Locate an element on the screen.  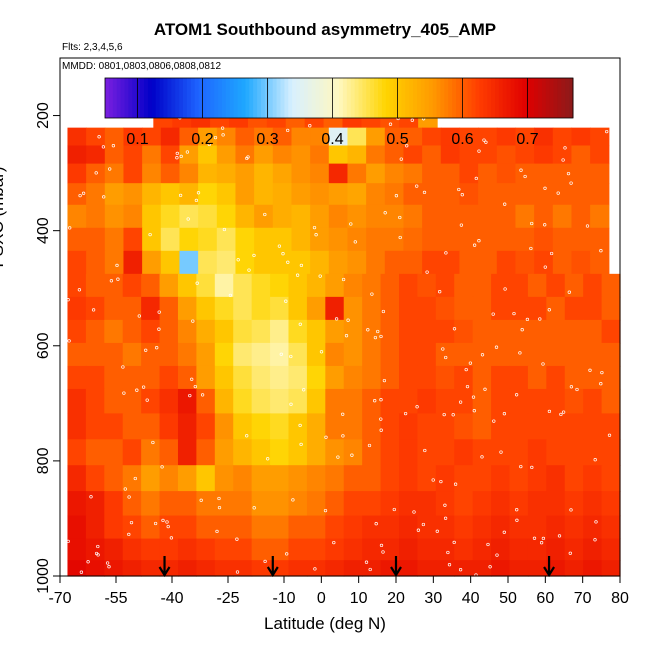
x-tick-label: -70 is located at coordinates (59, 598).